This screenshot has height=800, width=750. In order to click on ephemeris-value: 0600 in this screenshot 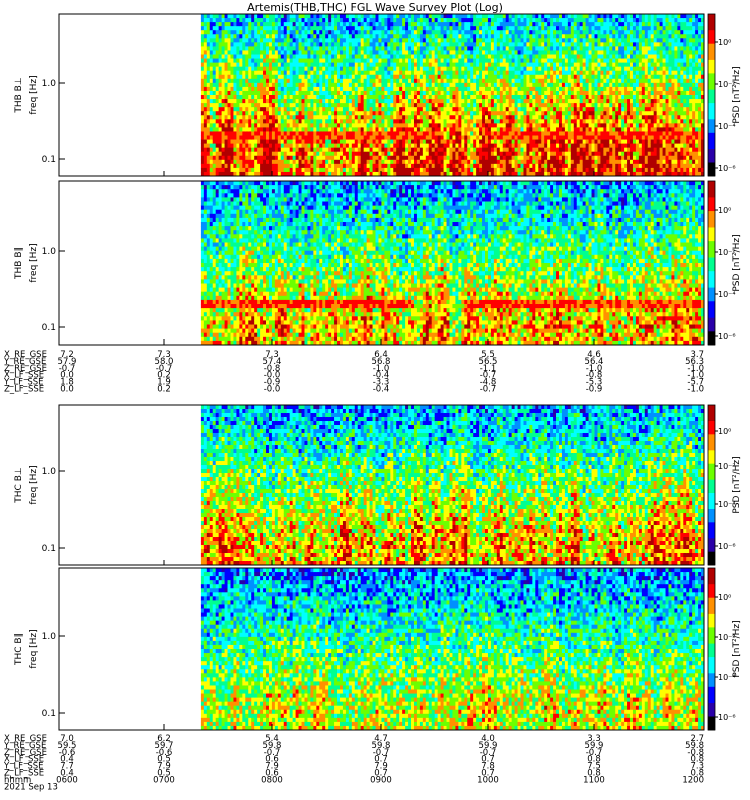, I will do `click(67, 780)`.